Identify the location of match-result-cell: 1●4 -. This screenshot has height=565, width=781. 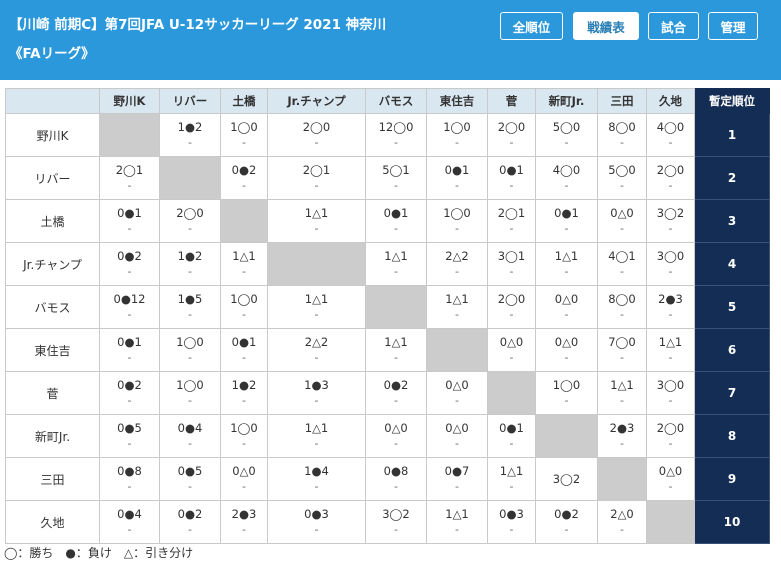
(316, 479).